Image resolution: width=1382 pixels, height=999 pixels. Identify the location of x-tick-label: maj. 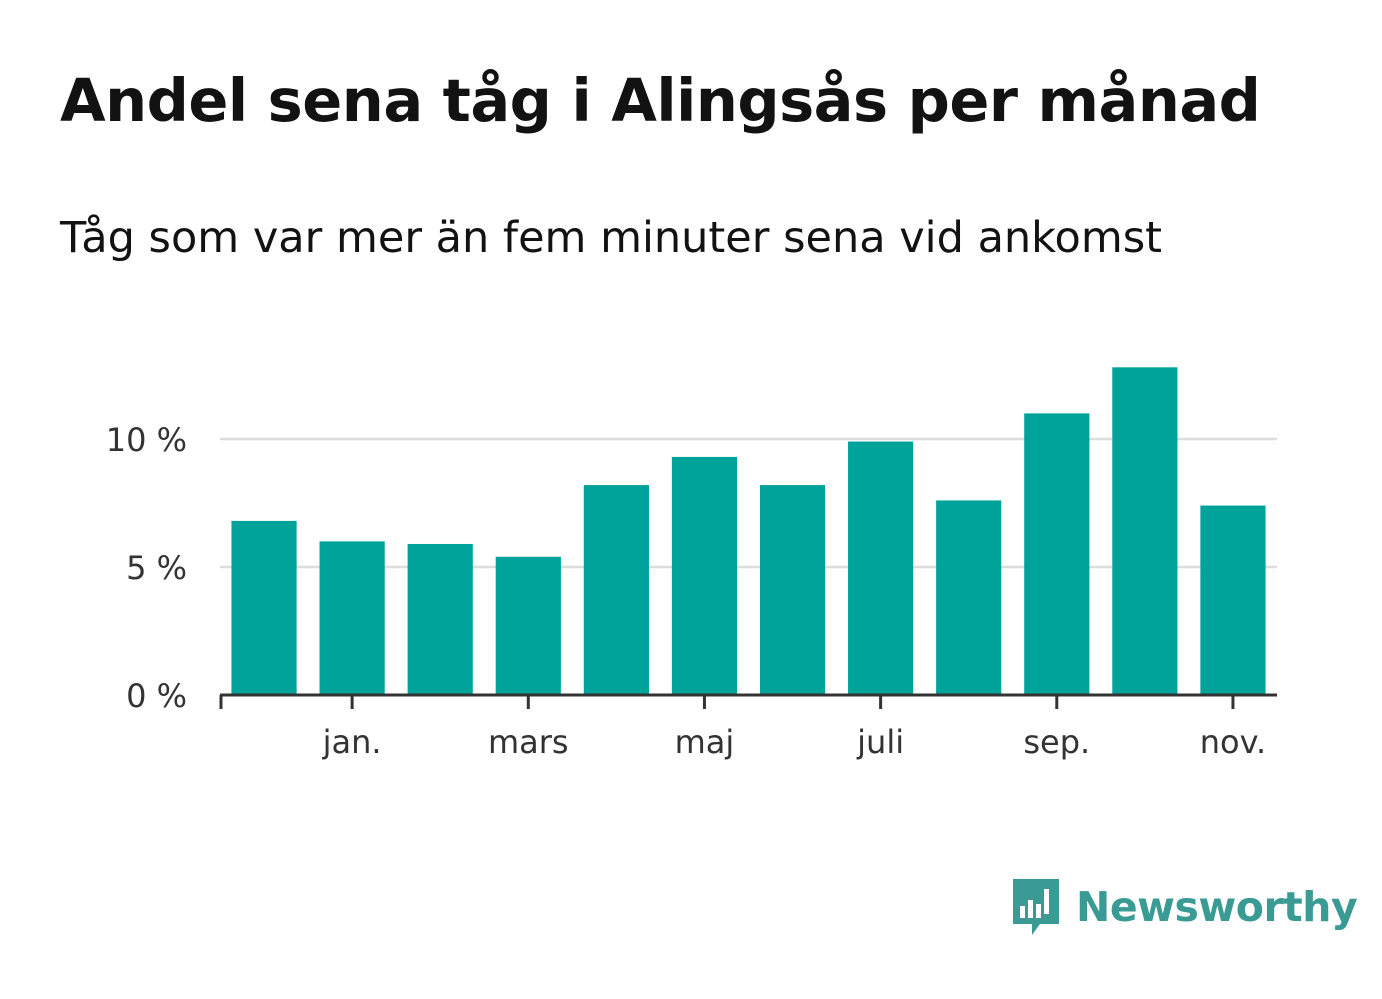
(705, 742).